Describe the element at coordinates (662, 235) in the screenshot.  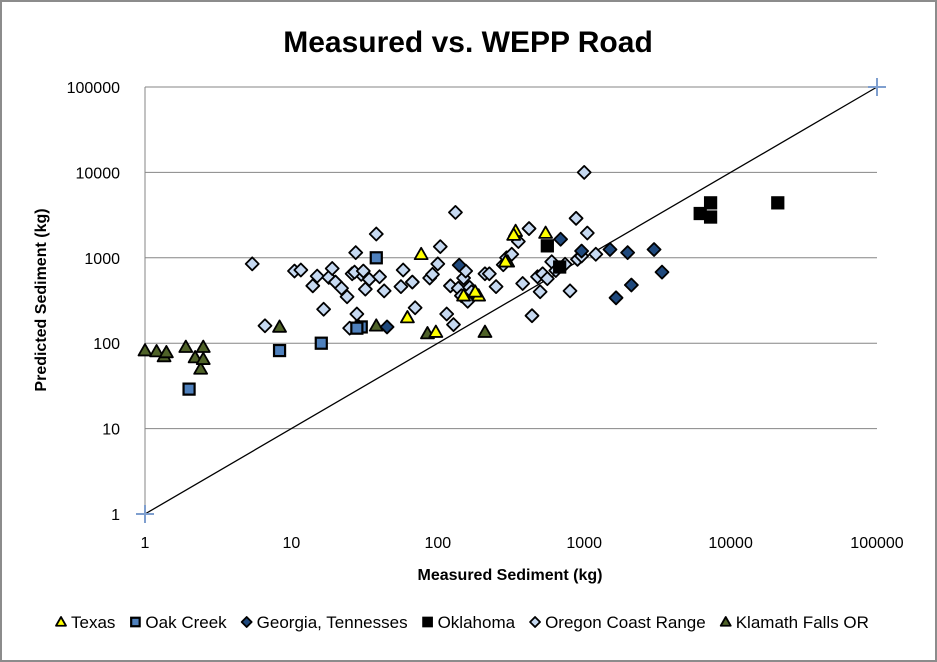
I see `series-oklahoma` at that location.